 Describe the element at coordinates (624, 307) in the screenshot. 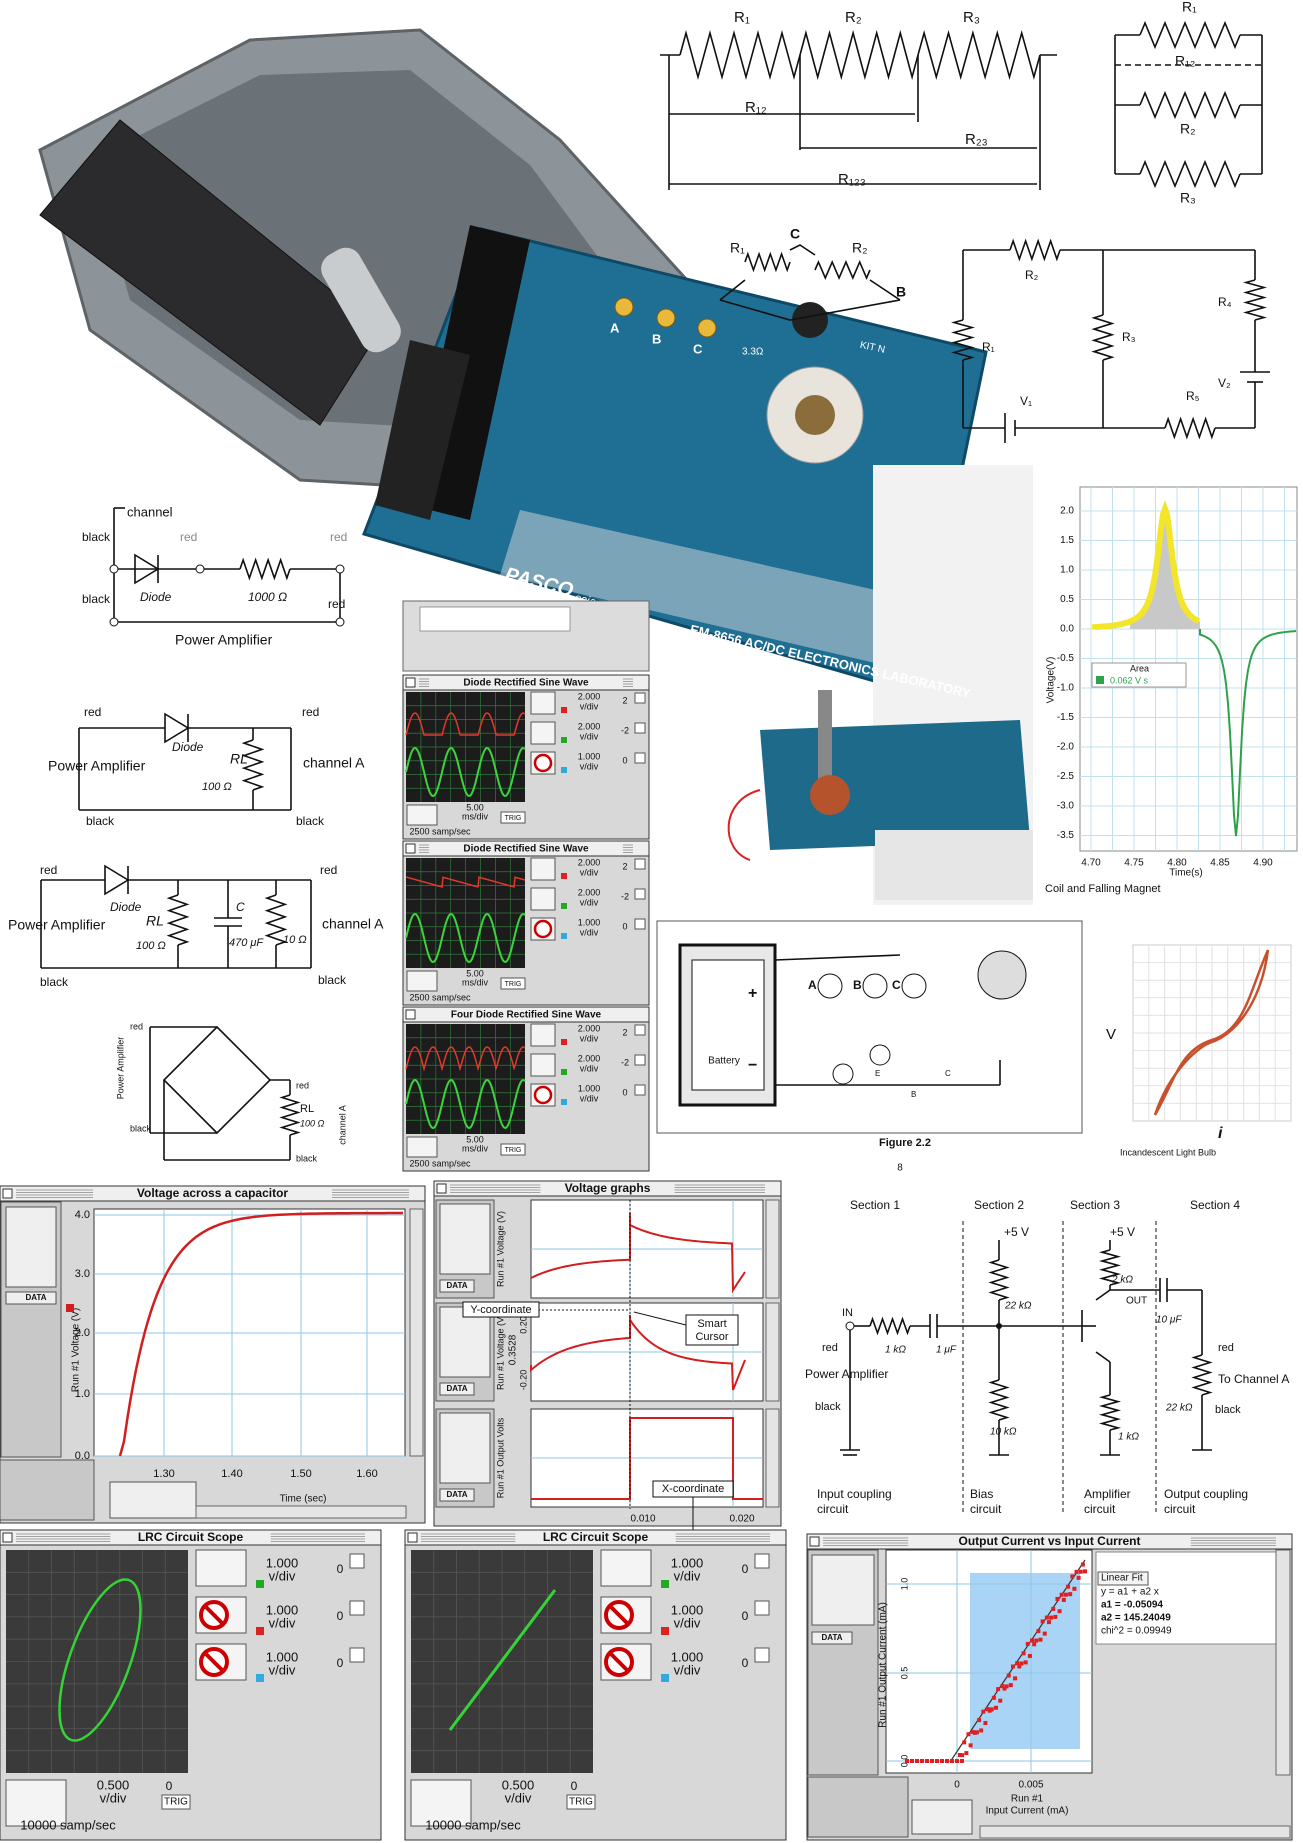

I see `bulb` at that location.